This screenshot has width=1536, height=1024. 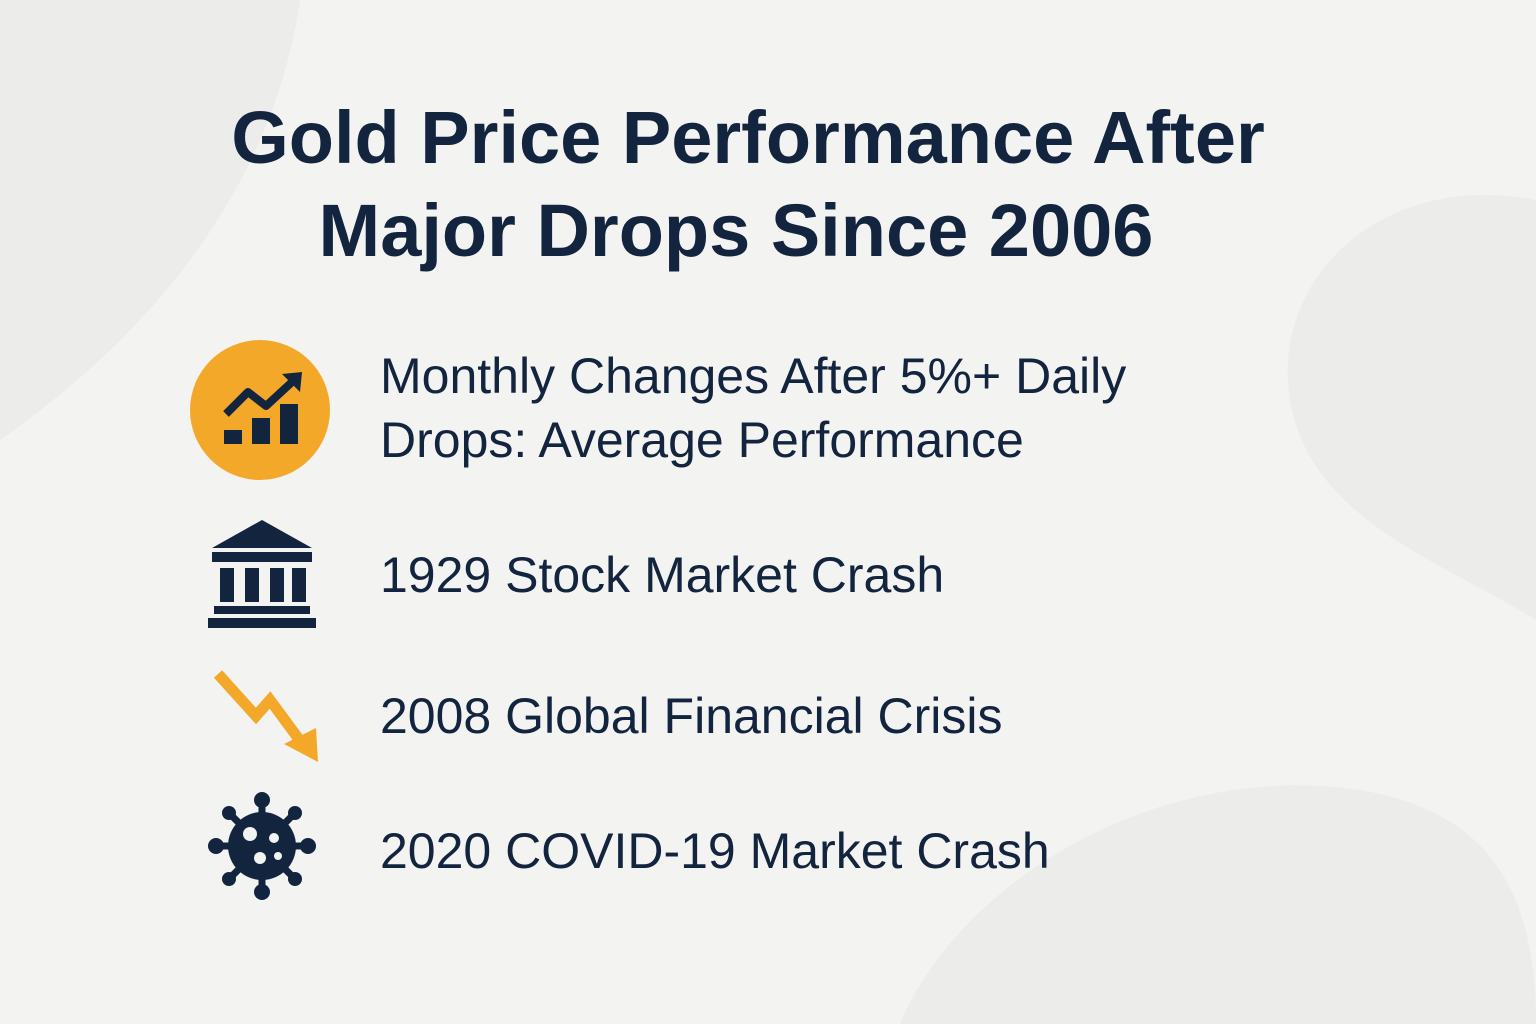 I want to click on item-text: 2020 COVID-19 Market Crash, so click(x=715, y=851).